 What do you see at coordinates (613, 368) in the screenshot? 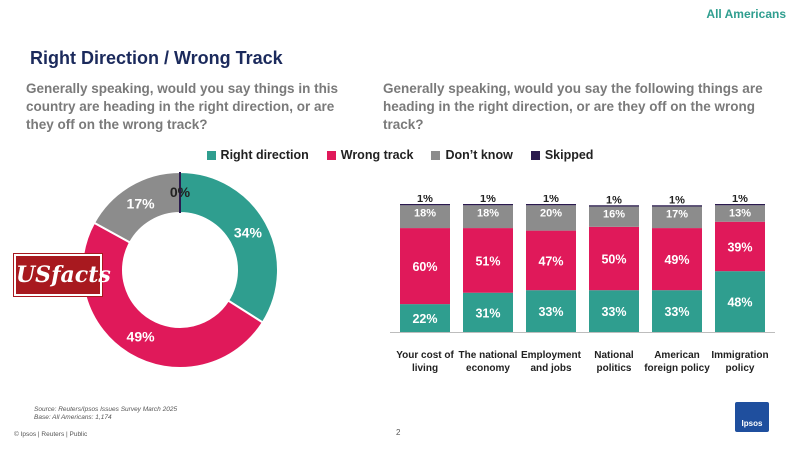
I see `category-label: politics` at bounding box center [613, 368].